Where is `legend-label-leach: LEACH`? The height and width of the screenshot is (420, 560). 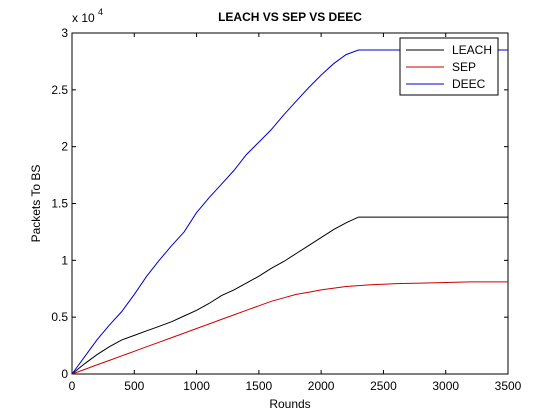
legend-label-leach: LEACH is located at coordinates (472, 50).